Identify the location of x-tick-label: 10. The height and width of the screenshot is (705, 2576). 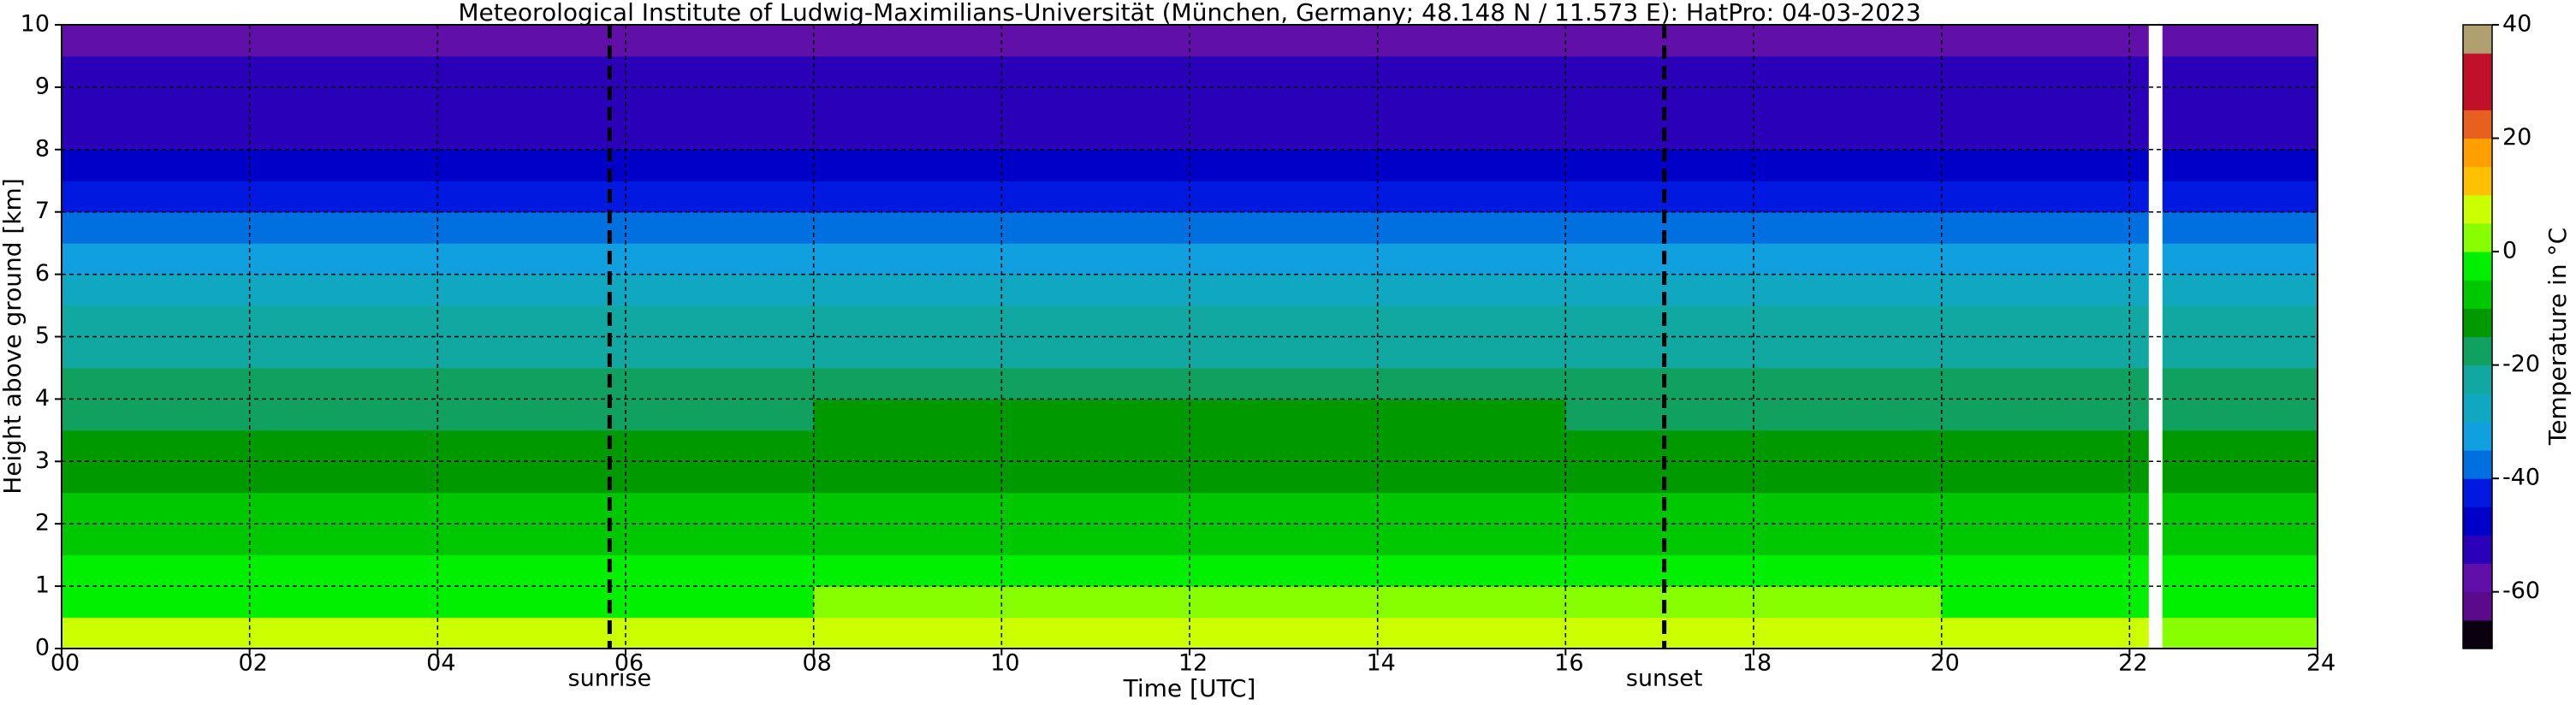
(1004, 663).